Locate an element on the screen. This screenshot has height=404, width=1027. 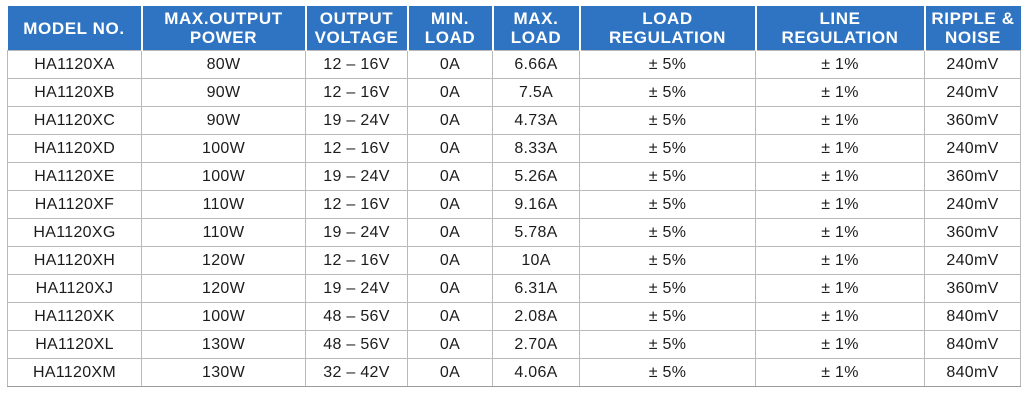
header-min-load: MIN. LOAD is located at coordinates (450, 28).